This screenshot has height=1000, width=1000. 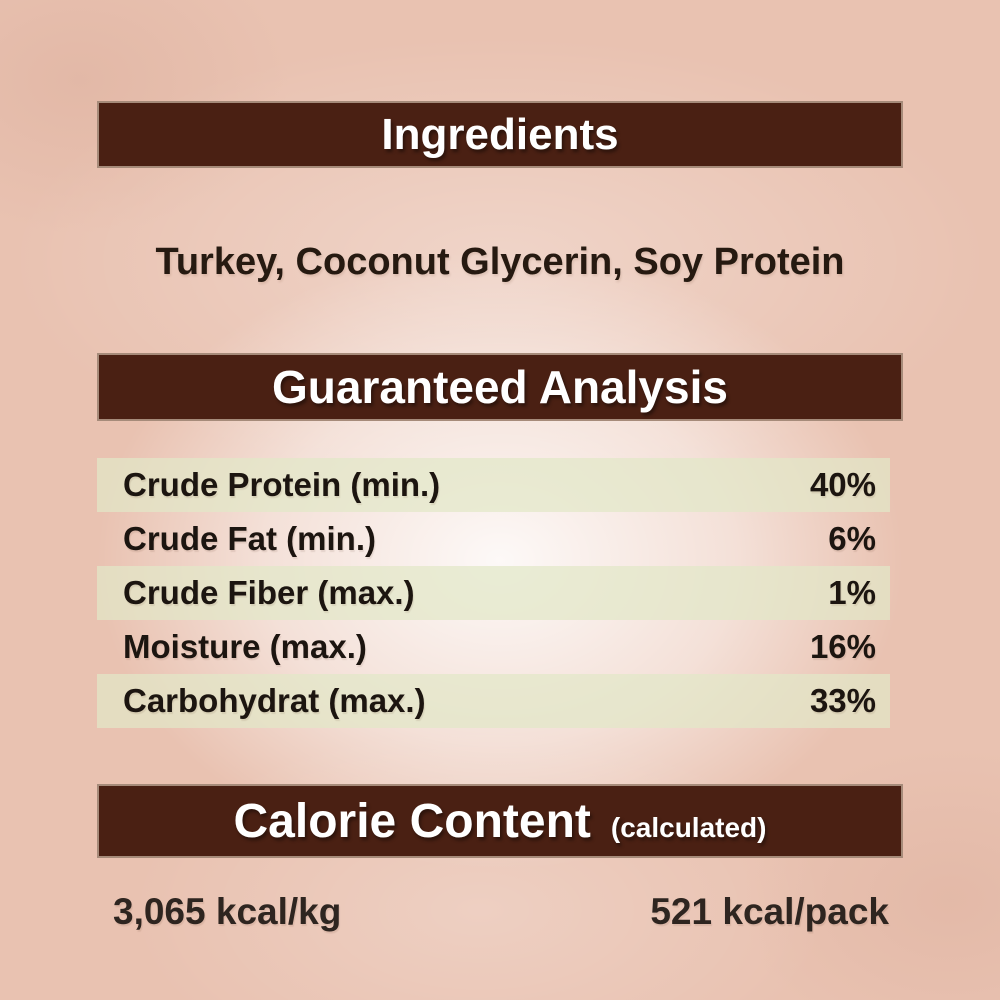 I want to click on nutrient-value: 40%, so click(x=842, y=484).